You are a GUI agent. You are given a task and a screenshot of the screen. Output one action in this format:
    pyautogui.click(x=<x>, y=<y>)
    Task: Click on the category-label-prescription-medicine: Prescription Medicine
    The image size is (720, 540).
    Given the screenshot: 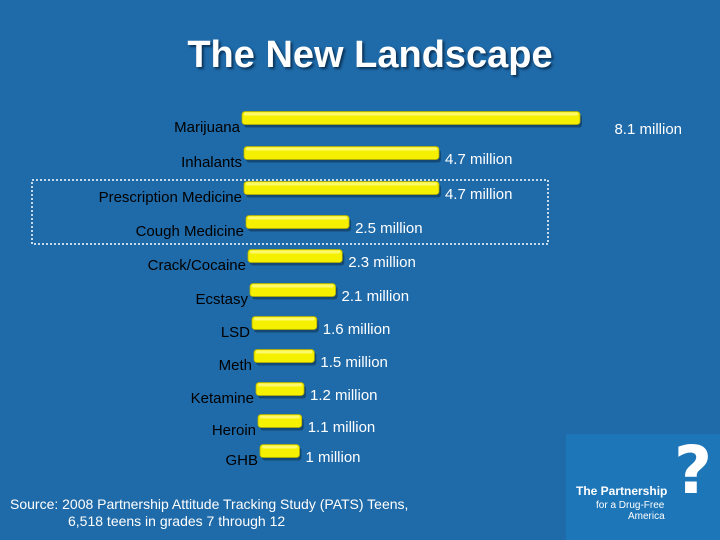 What is the action you would take?
    pyautogui.click(x=170, y=197)
    